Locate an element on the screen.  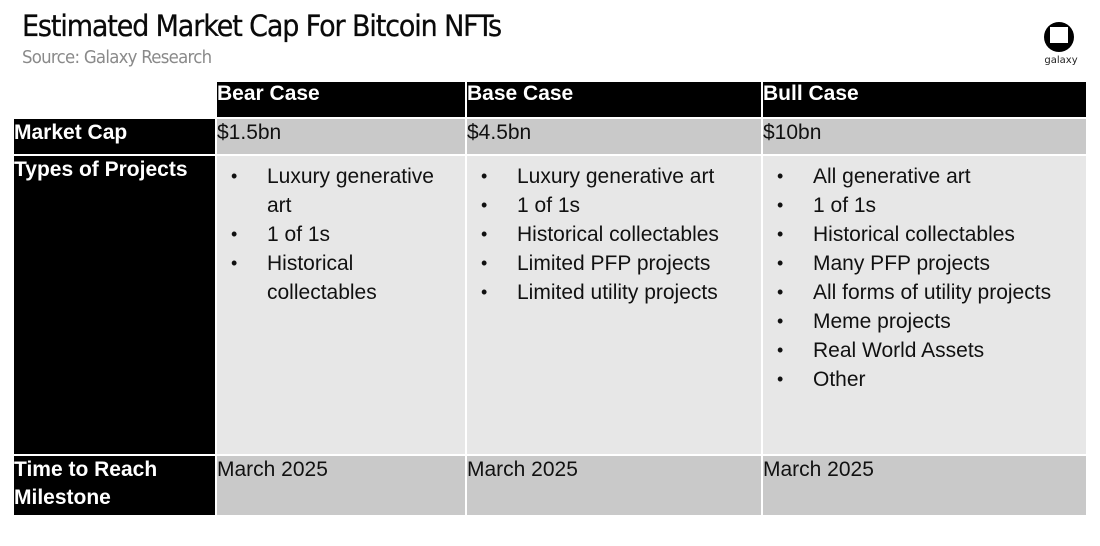
row-label-types: Types of Projects is located at coordinates (114, 305).